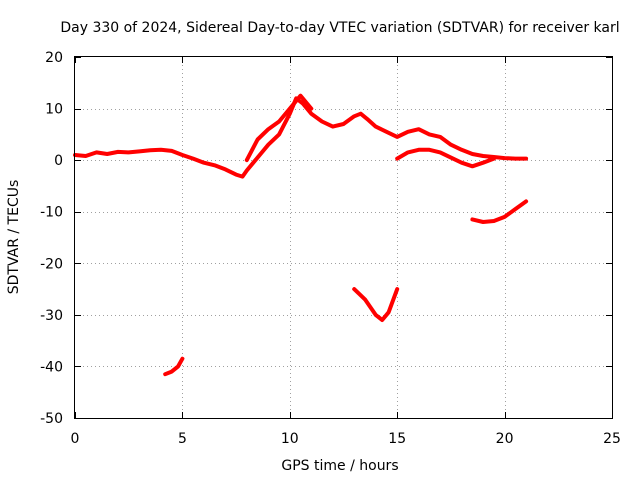 The height and width of the screenshot is (480, 640). What do you see at coordinates (339, 466) in the screenshot?
I see `x-axis-label: GPS time / hours` at bounding box center [339, 466].